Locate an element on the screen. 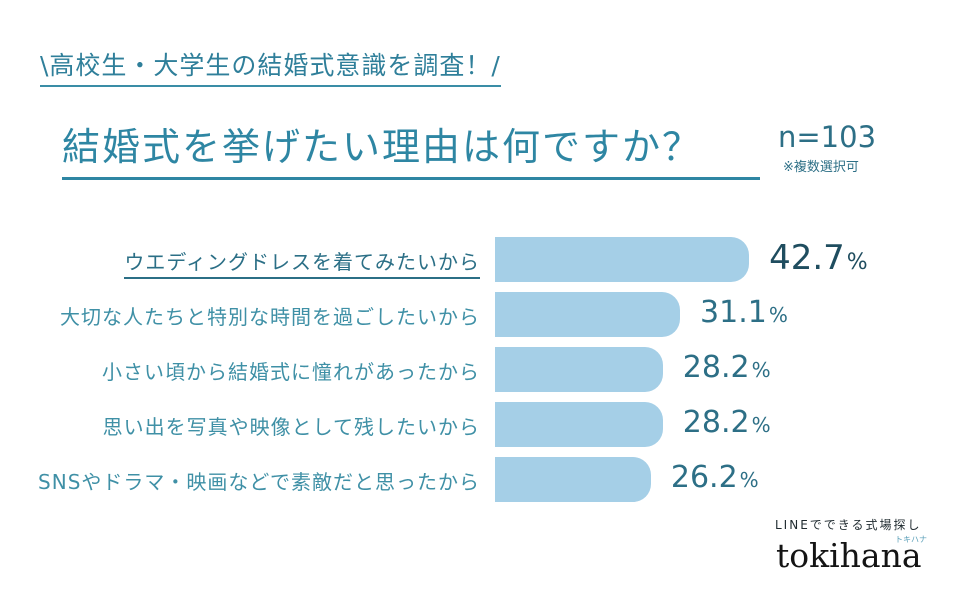 The height and width of the screenshot is (600, 960). chart-title: 結婚式を挙げたい理由は何ですか？ is located at coordinates (411, 148).